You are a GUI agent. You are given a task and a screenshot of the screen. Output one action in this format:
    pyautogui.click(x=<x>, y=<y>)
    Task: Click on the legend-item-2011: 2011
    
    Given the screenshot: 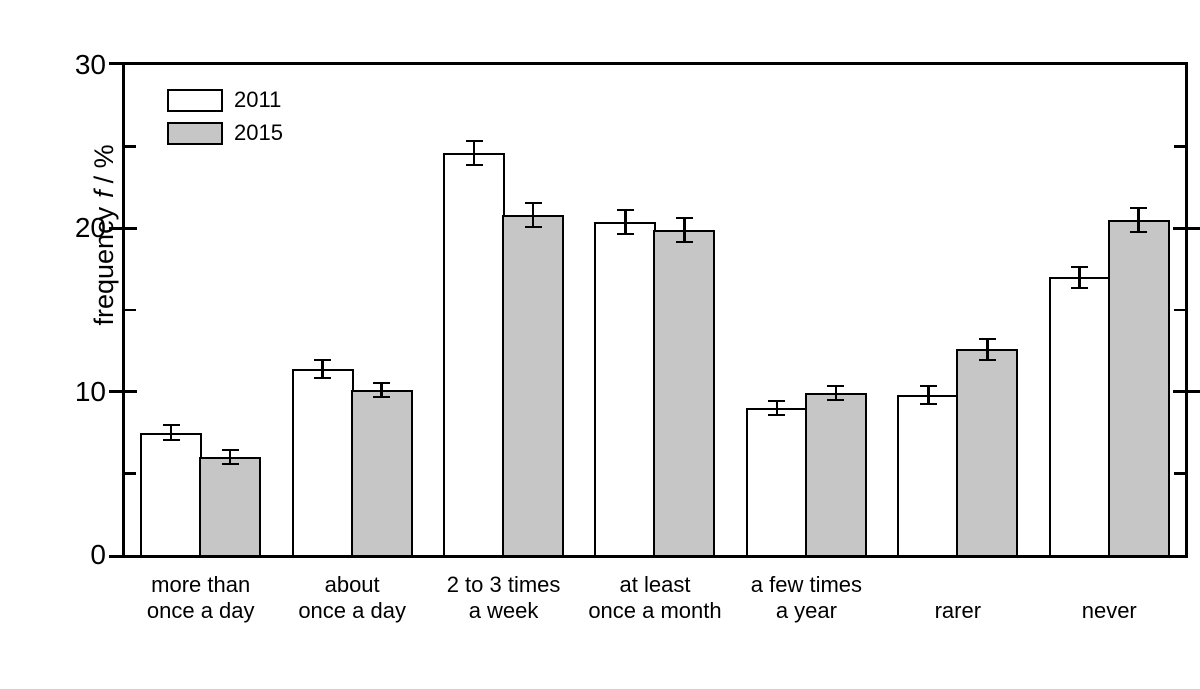 What is the action you would take?
    pyautogui.click(x=225, y=100)
    